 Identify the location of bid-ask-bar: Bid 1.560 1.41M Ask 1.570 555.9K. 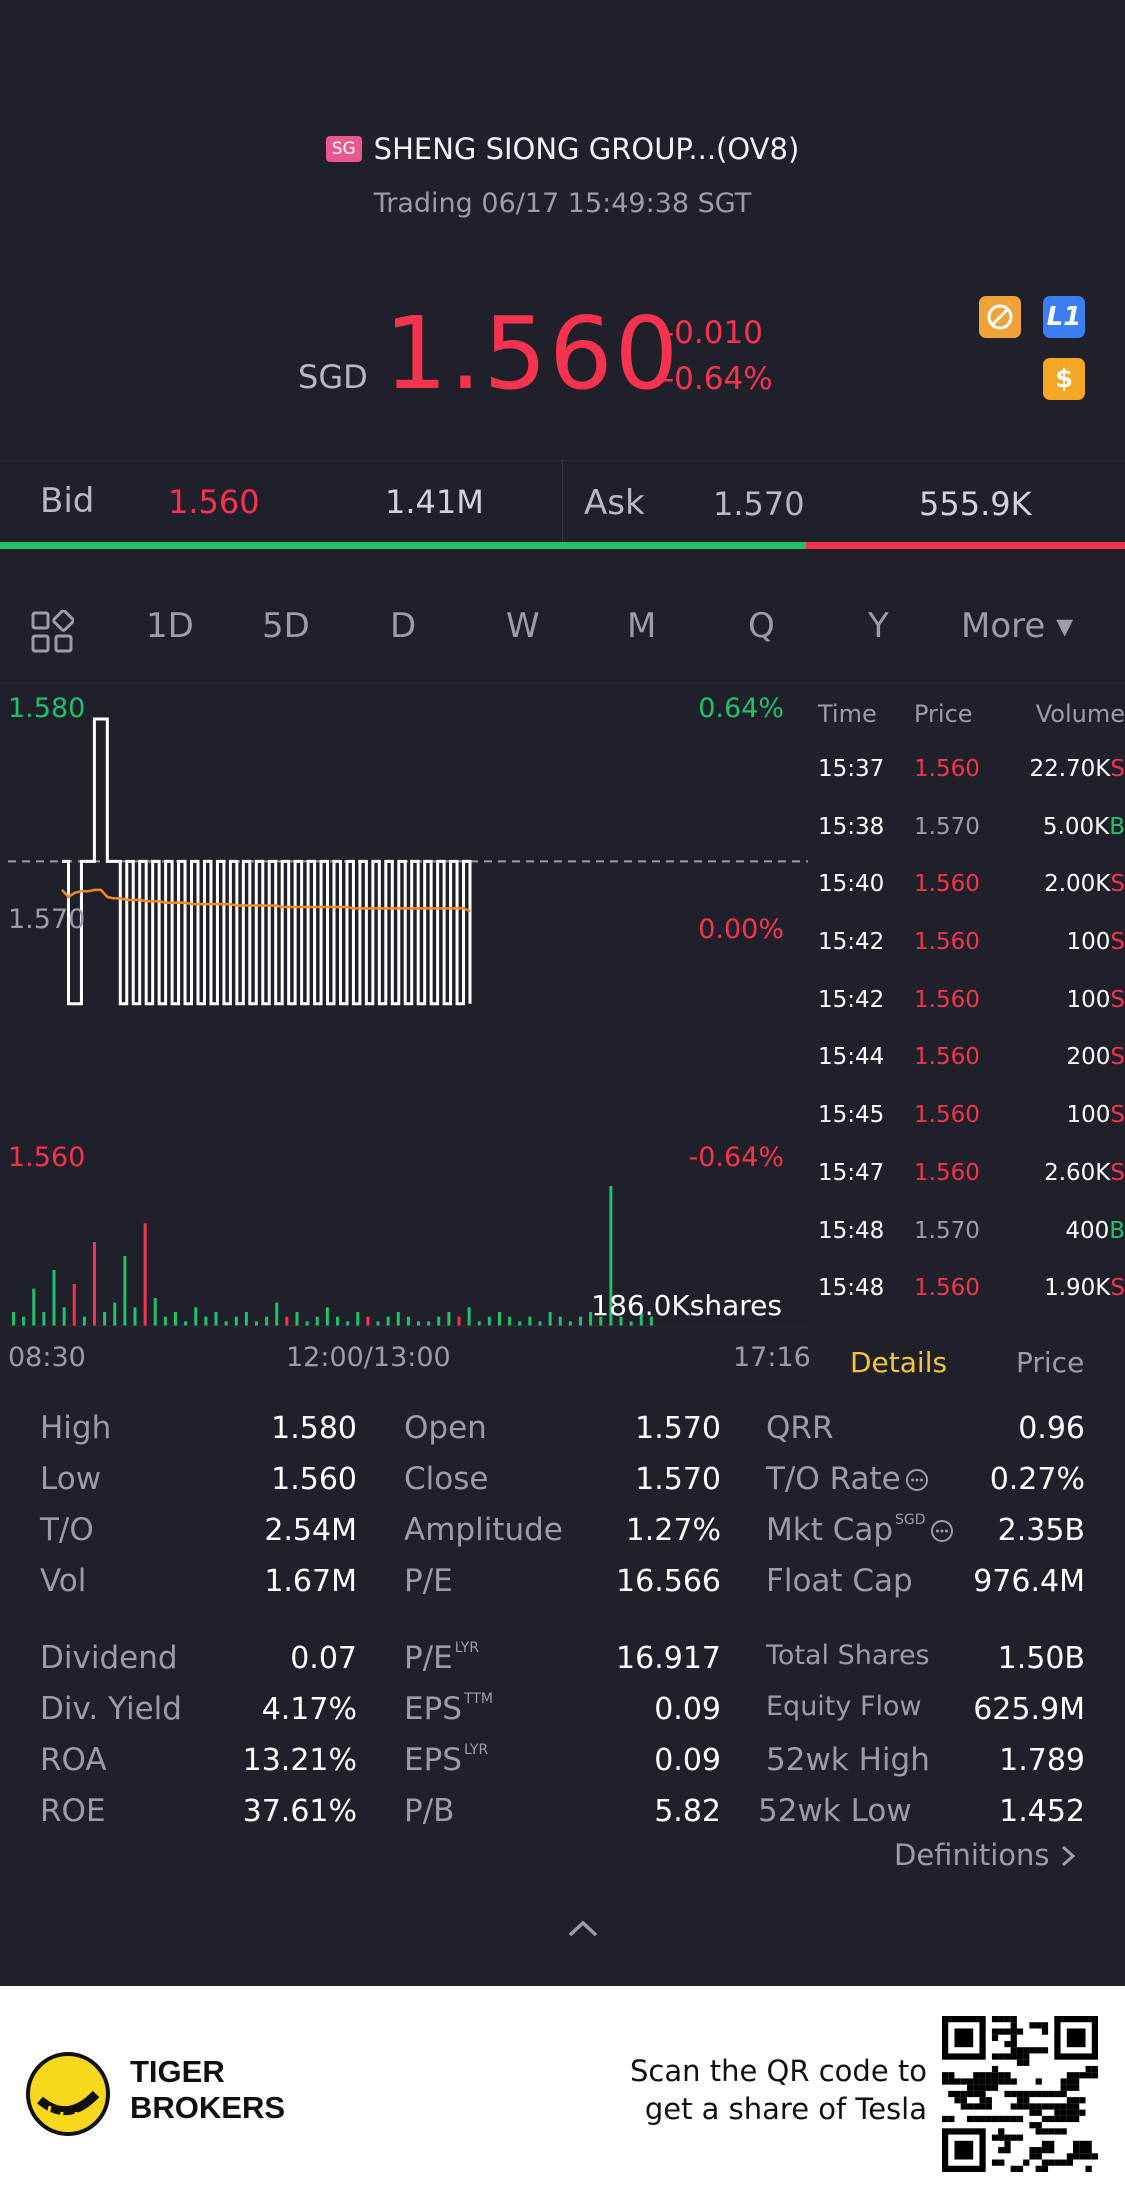
(562, 501).